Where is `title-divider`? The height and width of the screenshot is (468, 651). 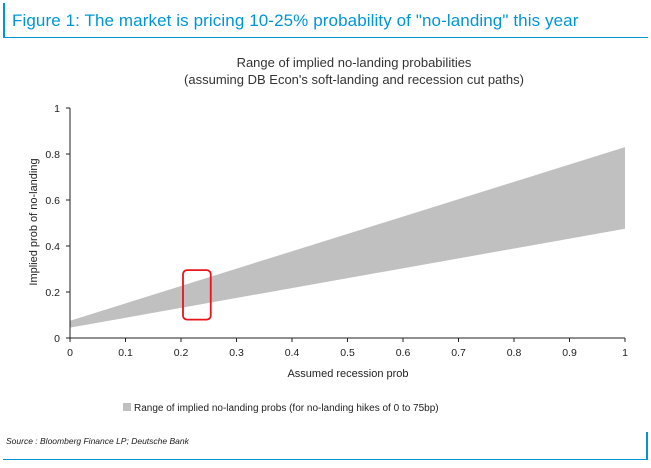 title-divider is located at coordinates (325, 37).